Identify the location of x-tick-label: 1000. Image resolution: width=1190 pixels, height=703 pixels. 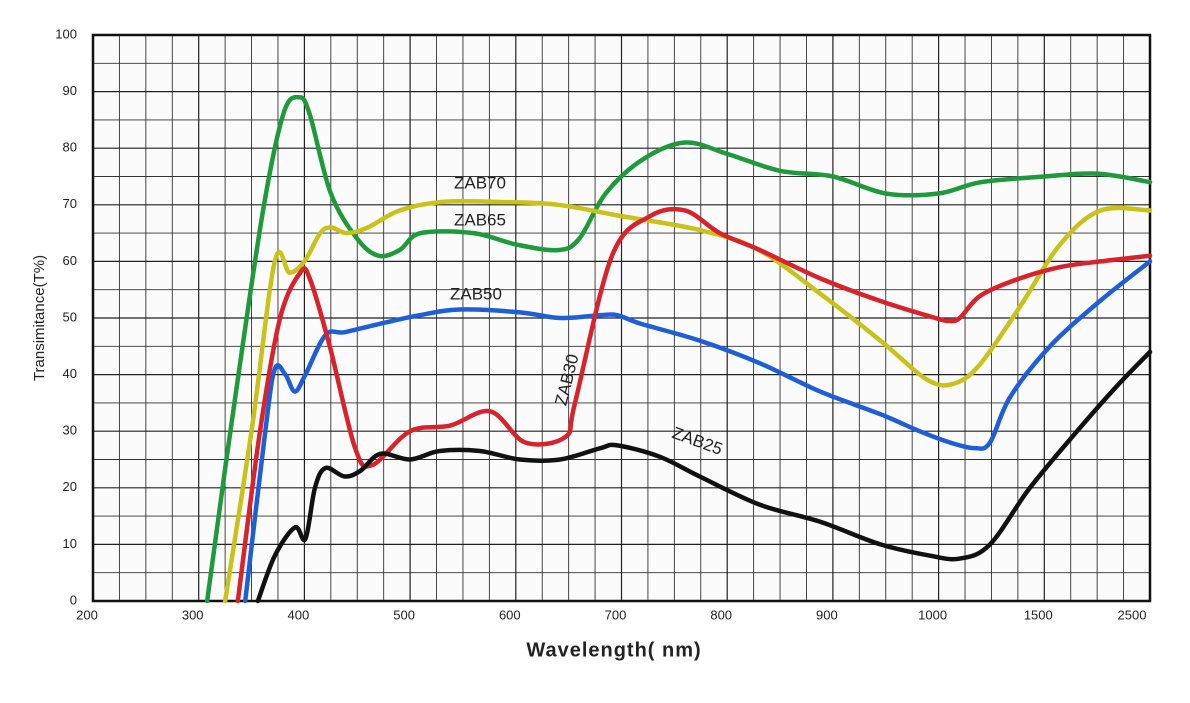
(932, 614).